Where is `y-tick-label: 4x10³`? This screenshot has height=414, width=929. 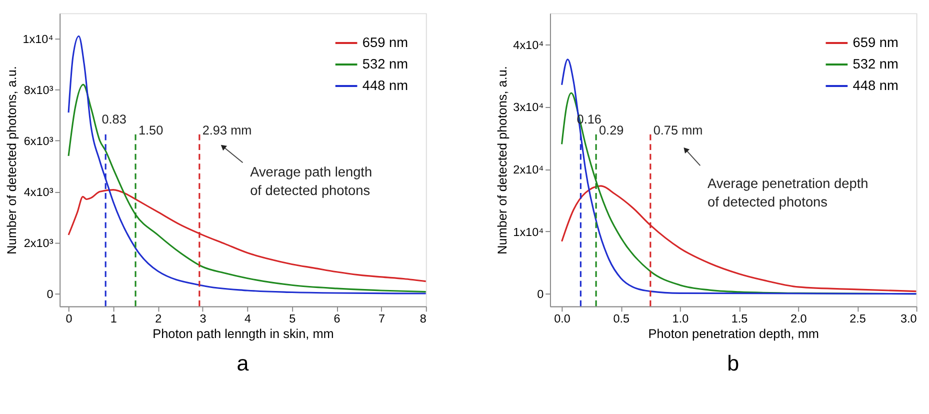 y-tick-label: 4x10³ is located at coordinates (39, 192).